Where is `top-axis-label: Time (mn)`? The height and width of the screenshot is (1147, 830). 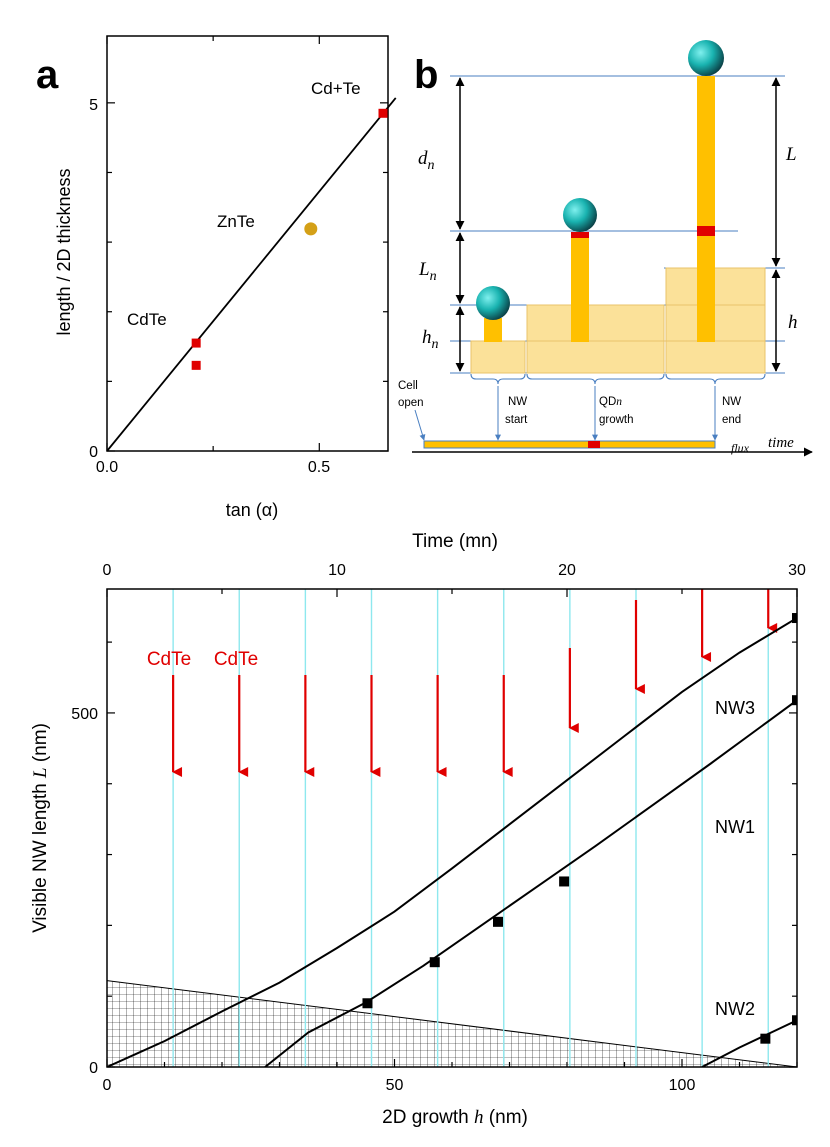
top-axis-label: Time (mn) is located at coordinates (455, 541).